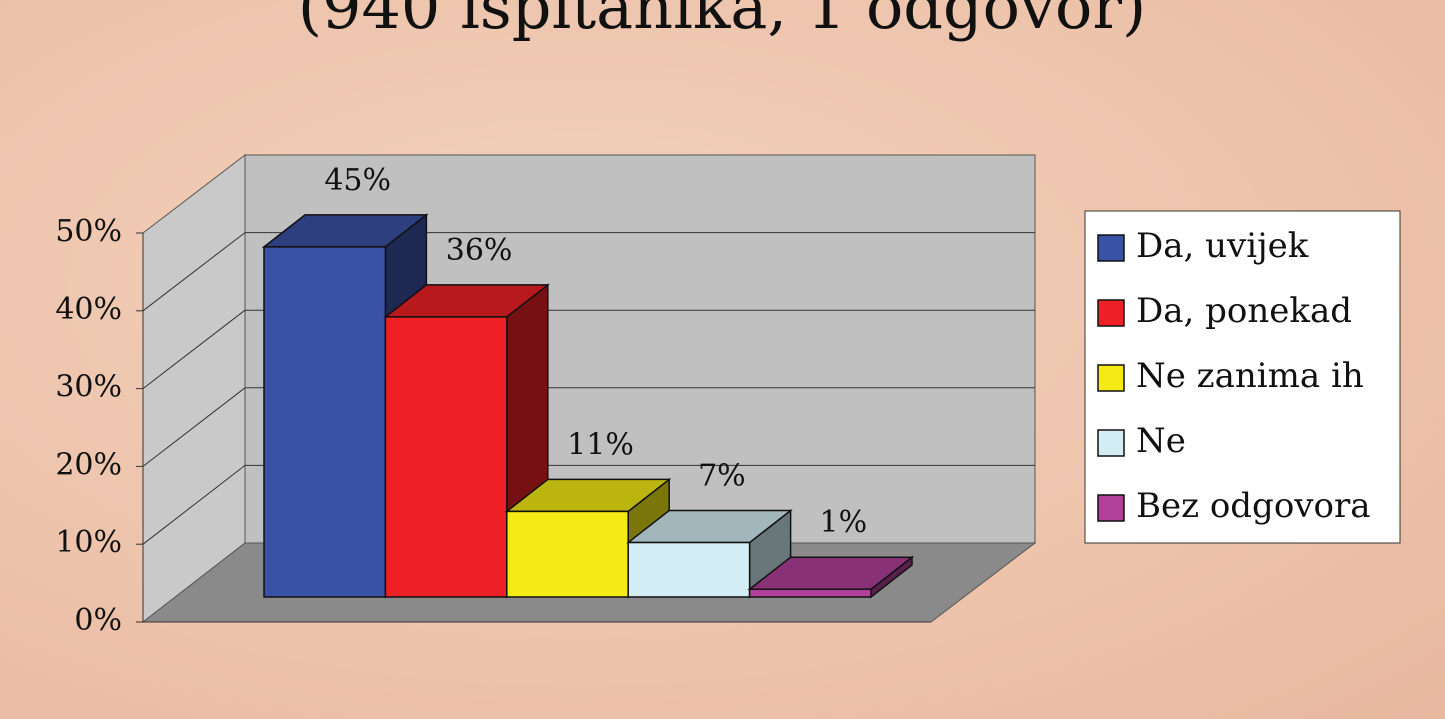 The height and width of the screenshot is (719, 1445). Describe the element at coordinates (844, 522) in the screenshot. I see `value-label: 1%` at that location.